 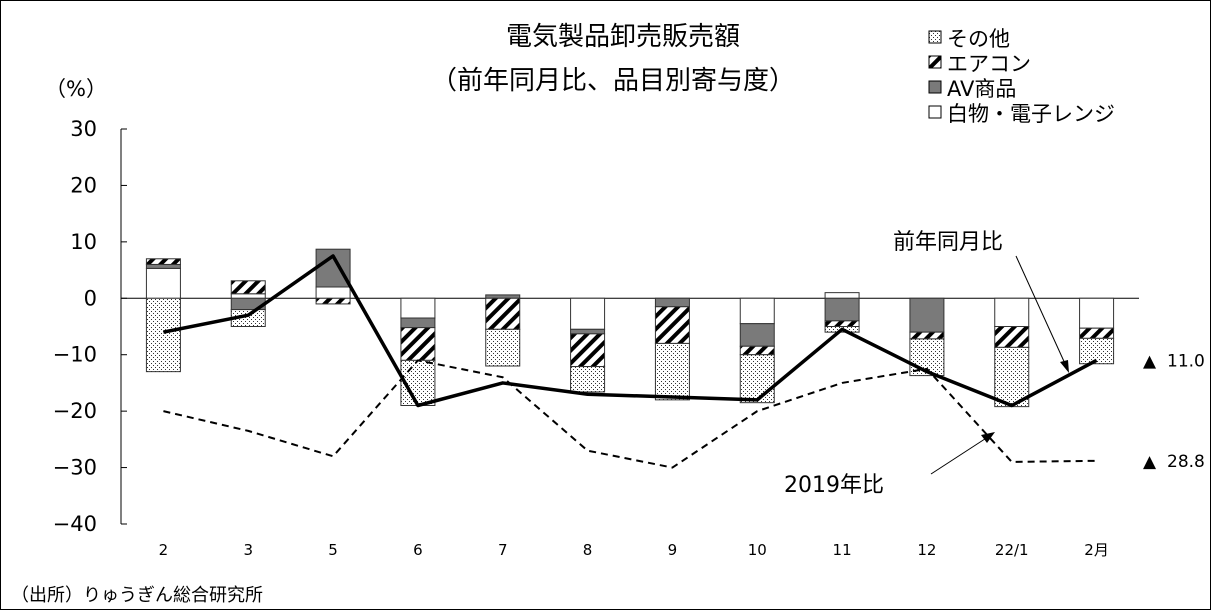 I want to click on y-tick-label: 20, so click(x=83, y=185).